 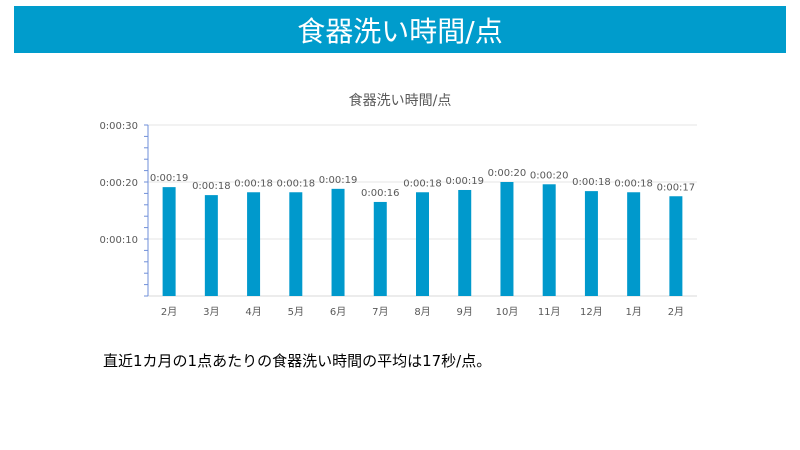 I want to click on x-tick-label: 11月, so click(x=549, y=312).